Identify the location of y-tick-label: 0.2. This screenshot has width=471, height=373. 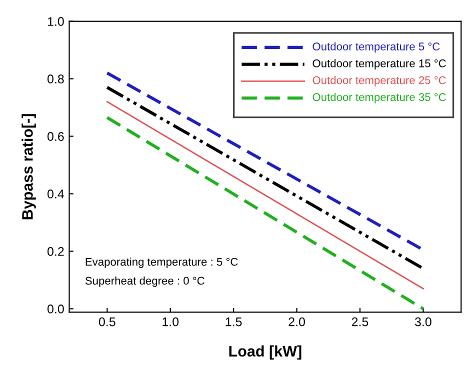
(55, 251).